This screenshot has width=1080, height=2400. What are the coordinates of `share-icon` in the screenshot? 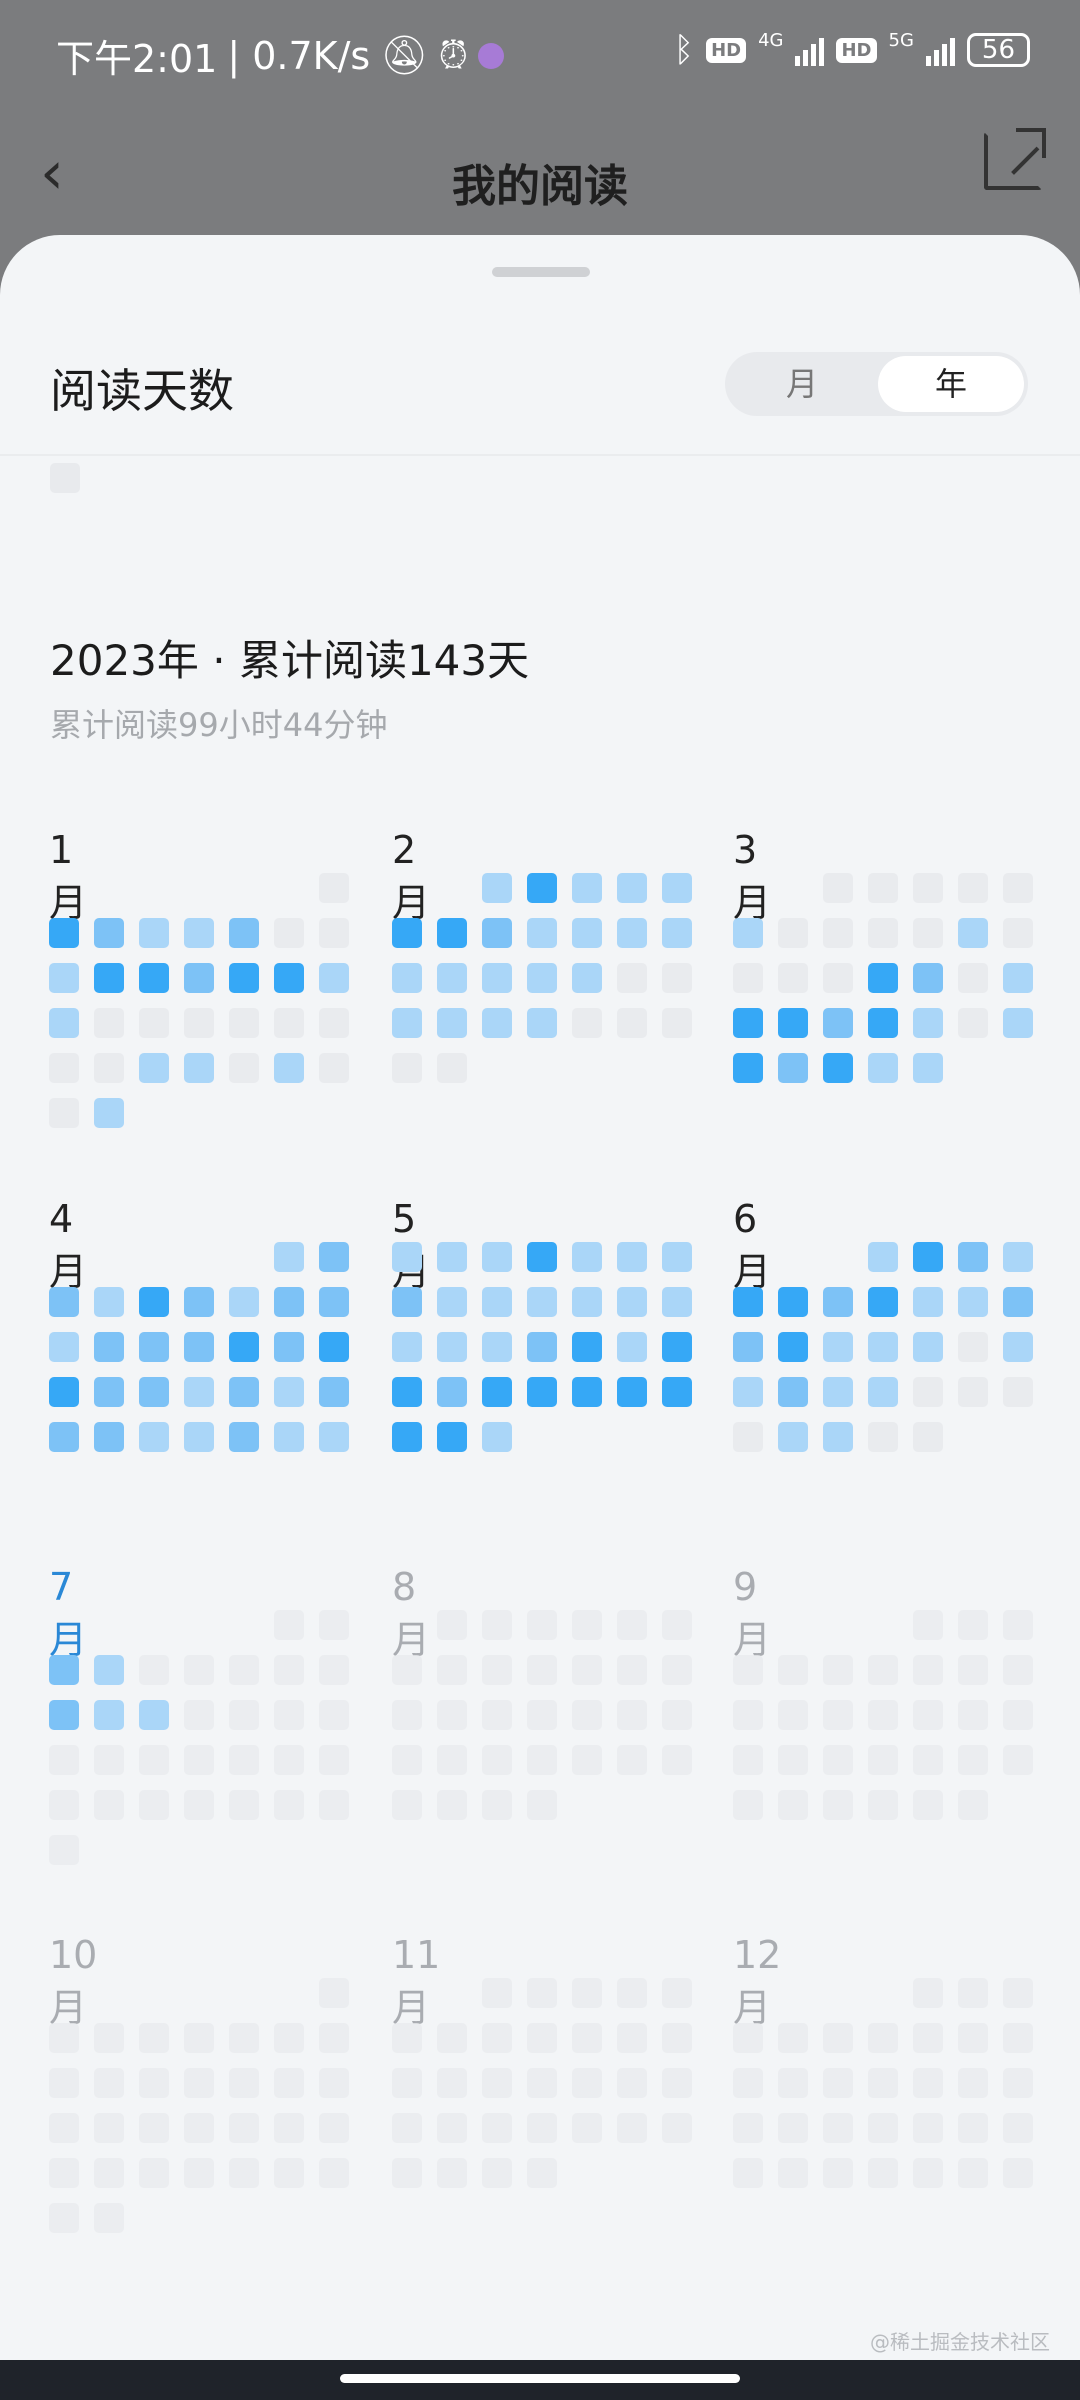 It's located at (1015, 159).